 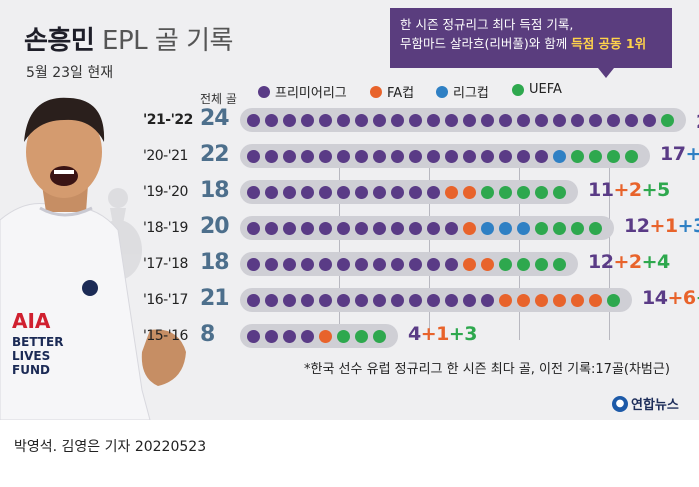 What do you see at coordinates (165, 300) in the screenshot?
I see `season-label: '16-'17` at bounding box center [165, 300].